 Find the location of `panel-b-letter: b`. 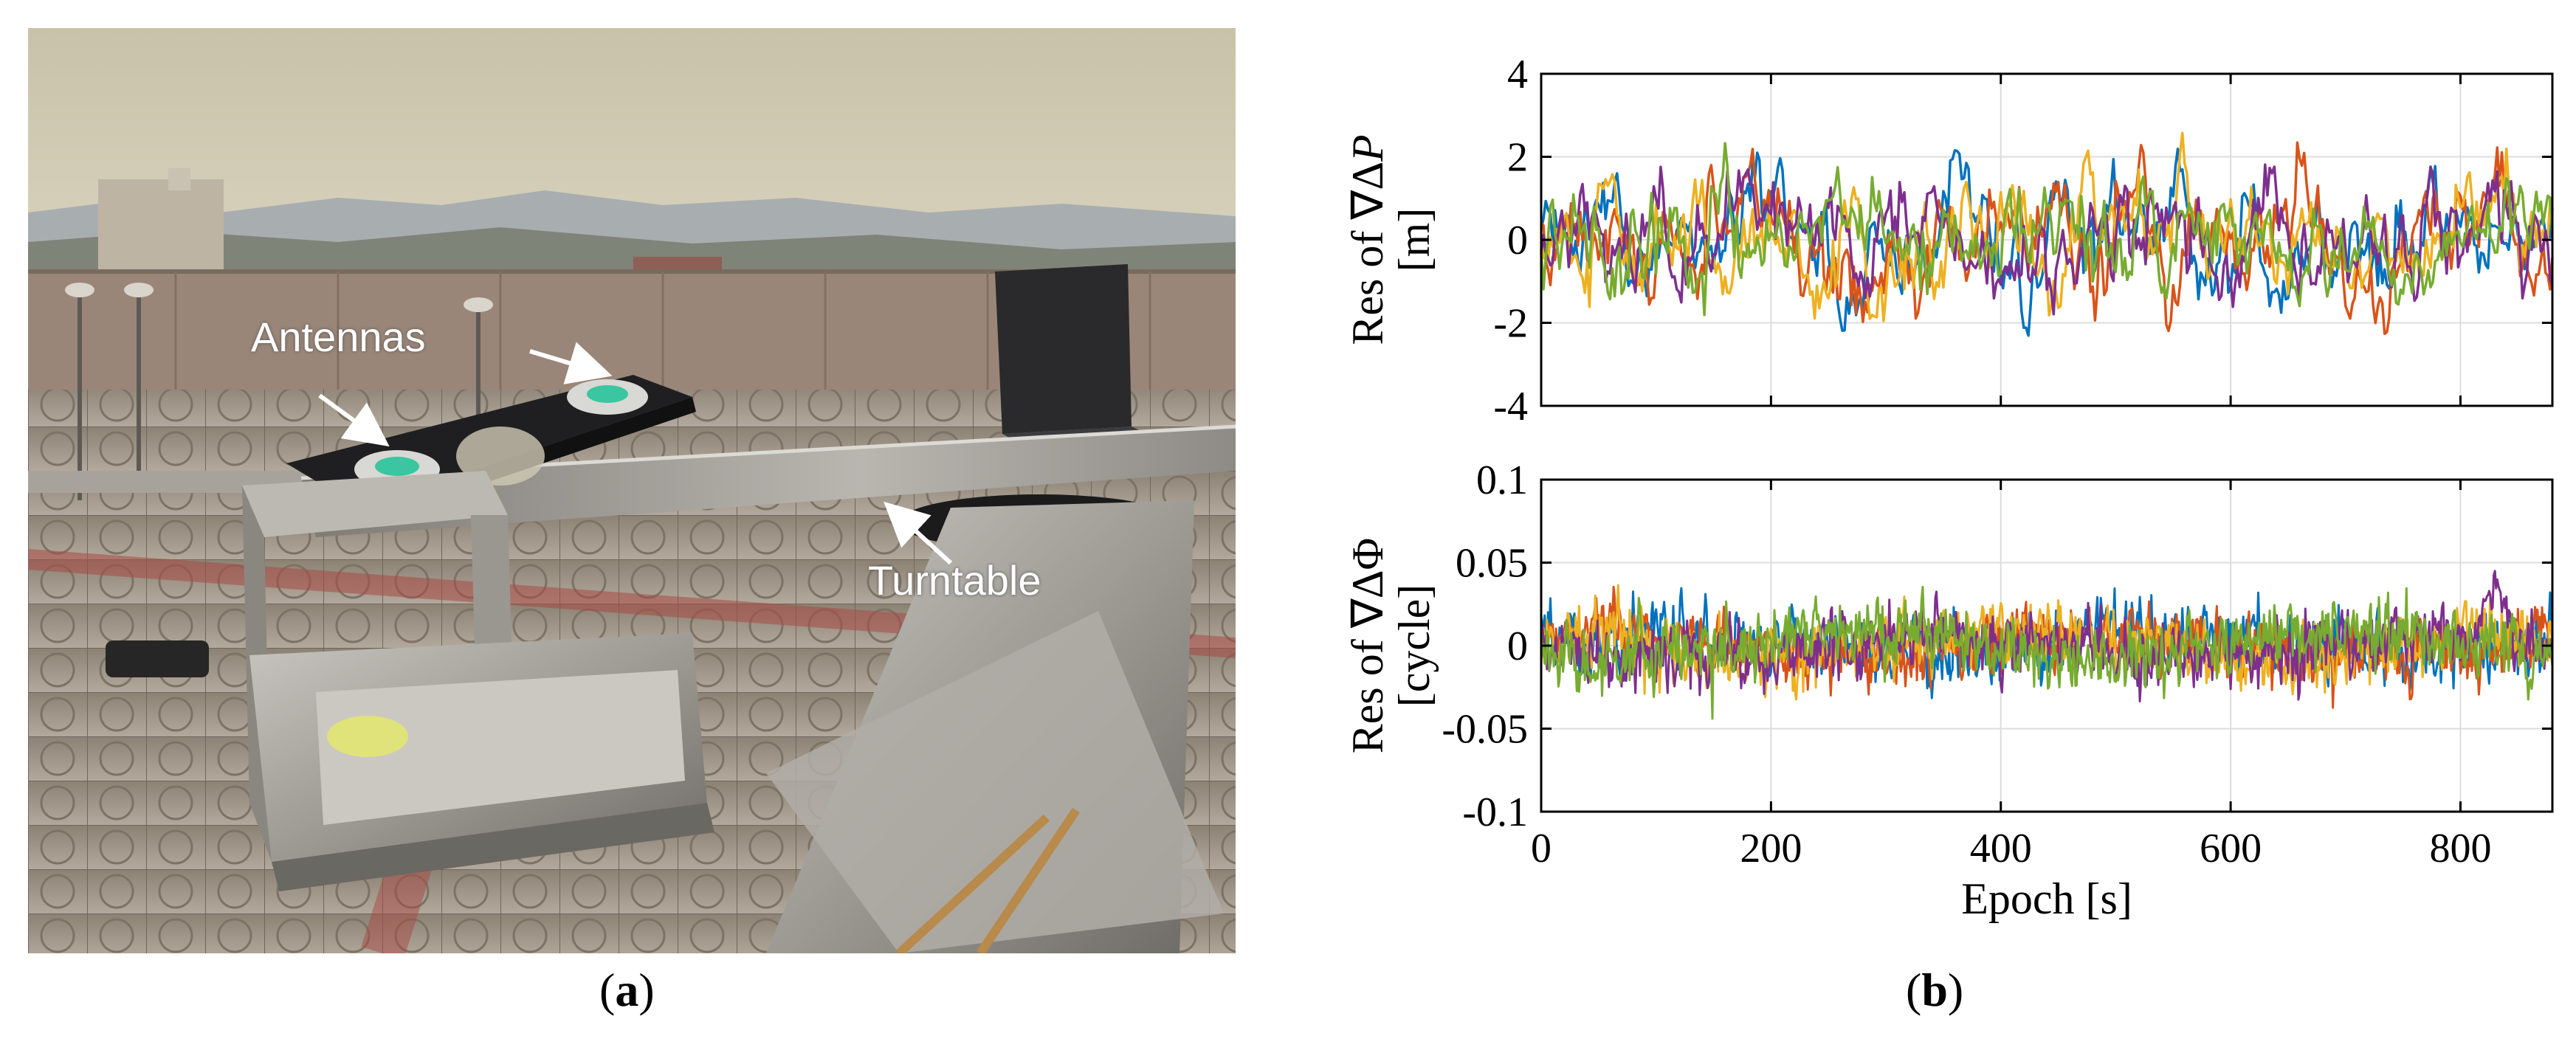

panel-b-letter: b is located at coordinates (1935, 990).